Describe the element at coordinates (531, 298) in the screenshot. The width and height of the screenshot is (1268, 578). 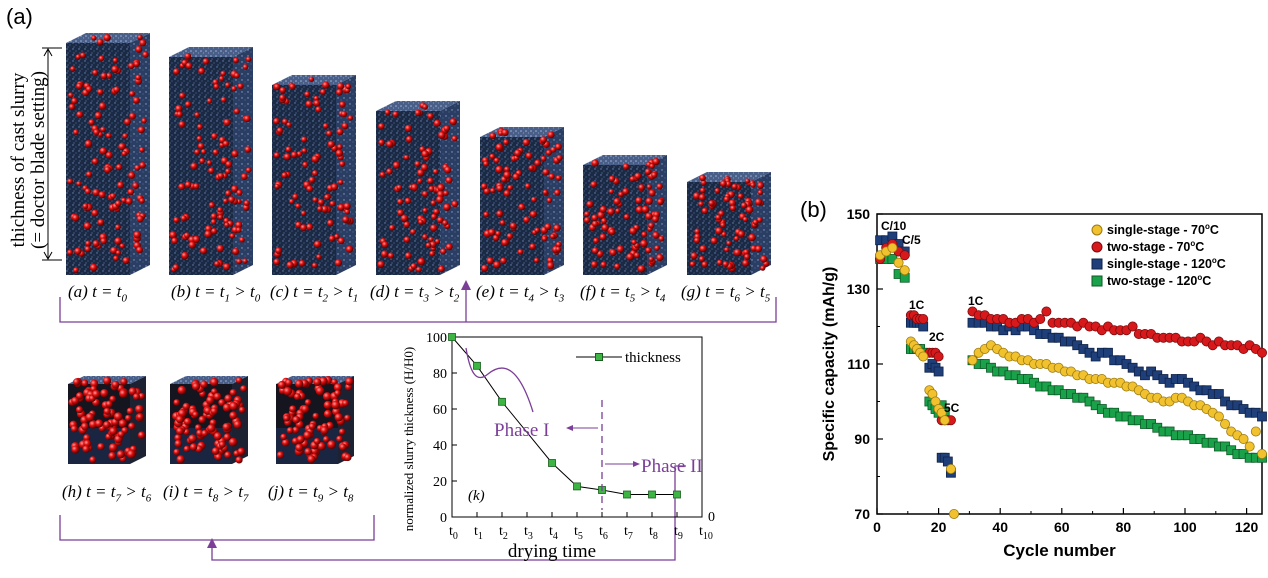
I see `caption-subscript: 4` at that location.